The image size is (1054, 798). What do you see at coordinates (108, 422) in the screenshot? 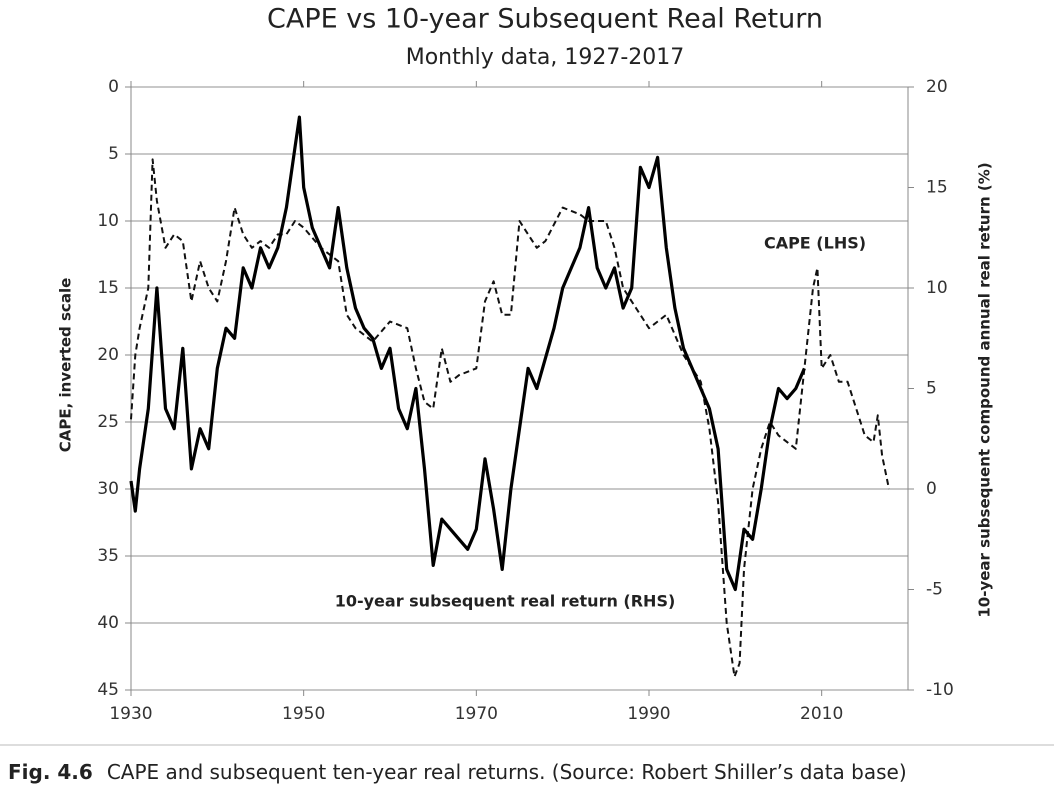
I see `y-tick-label: 25` at bounding box center [108, 422].